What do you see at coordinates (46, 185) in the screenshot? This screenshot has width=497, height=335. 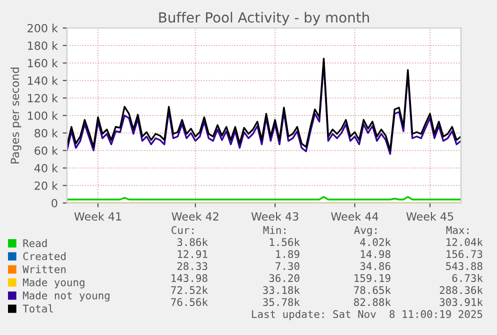 I see `y-tick-label: 20 k` at bounding box center [46, 185].